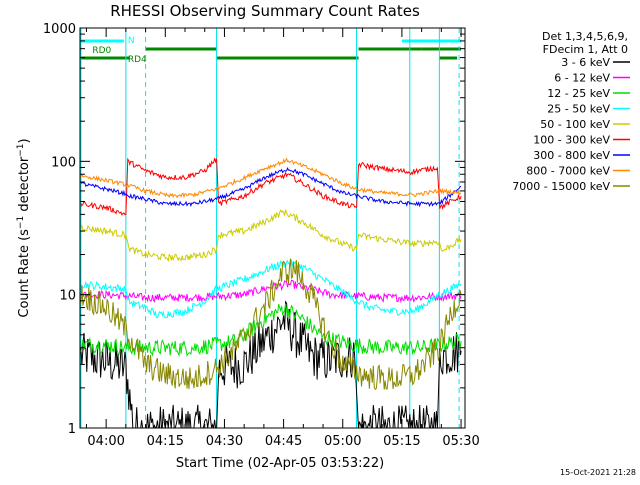  I want to click on legend-header: Det 1,3,4,5,6,9,, so click(585, 36).